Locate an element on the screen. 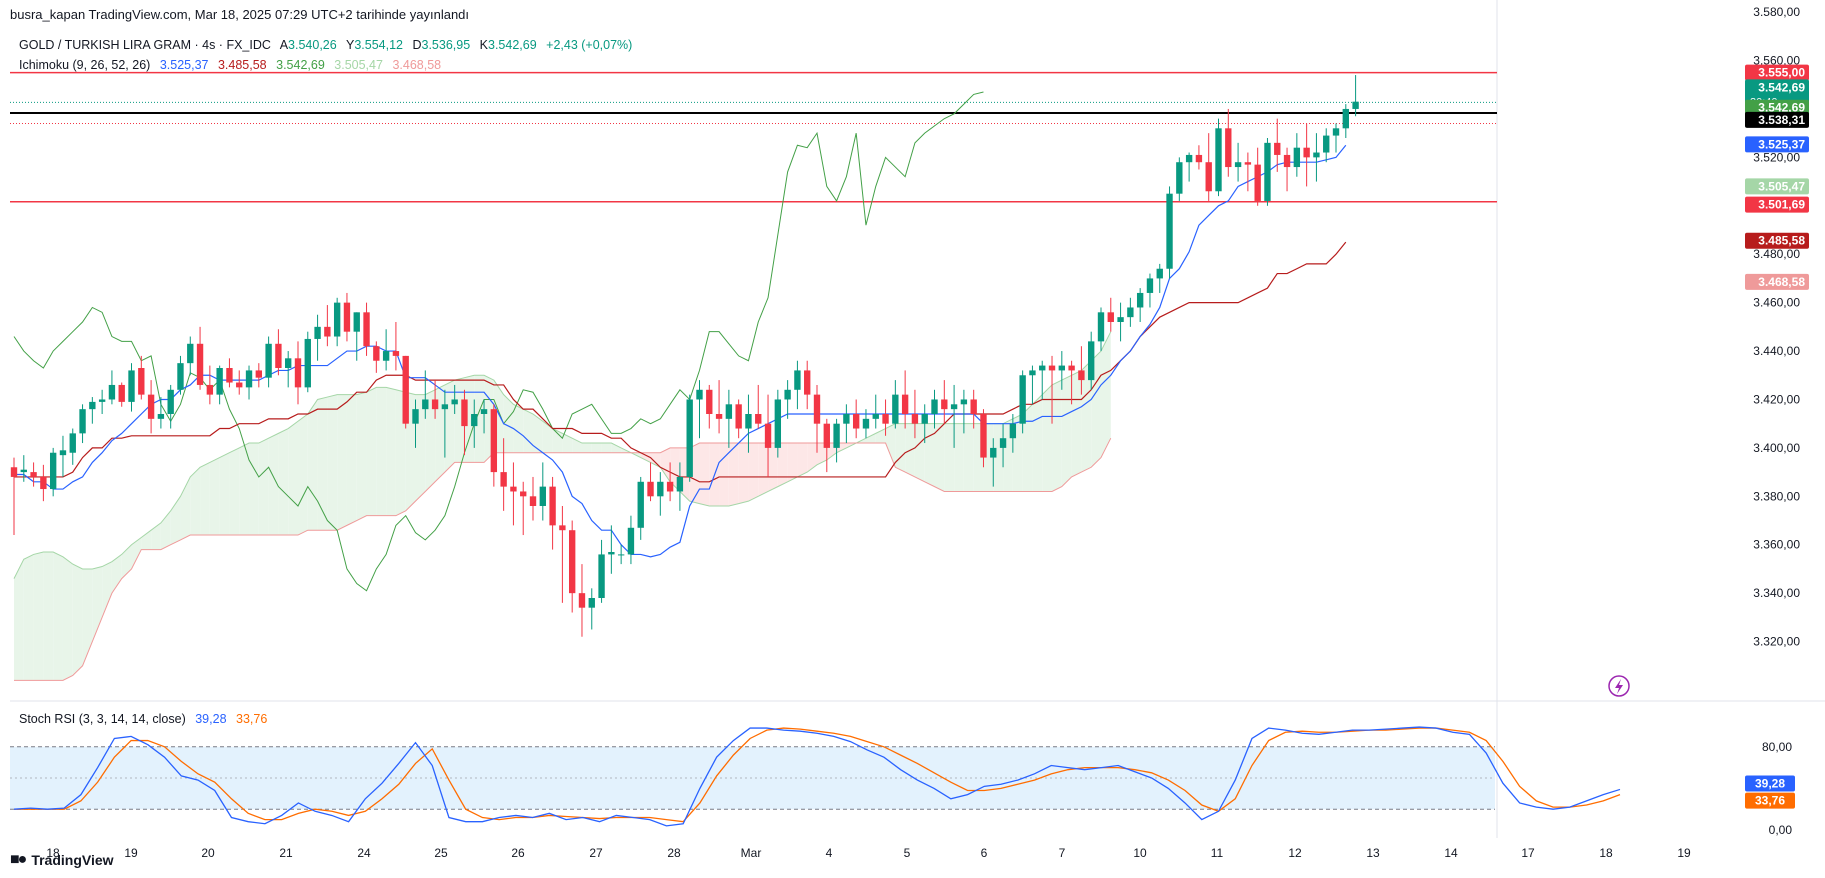  open-label: A is located at coordinates (284, 45).